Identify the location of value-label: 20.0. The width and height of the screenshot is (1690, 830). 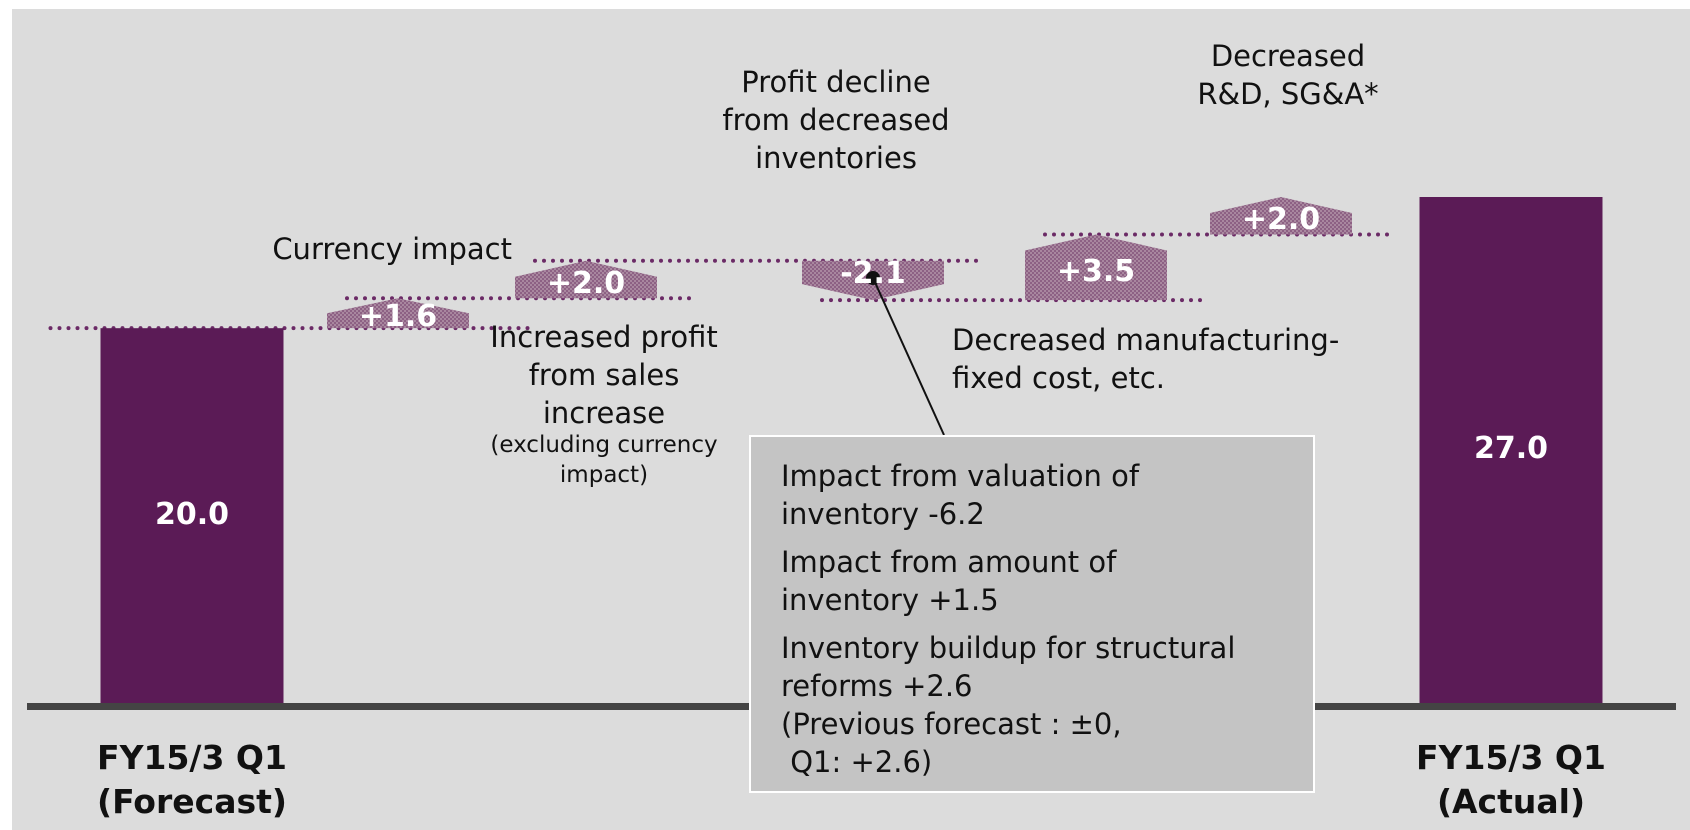
(192, 514).